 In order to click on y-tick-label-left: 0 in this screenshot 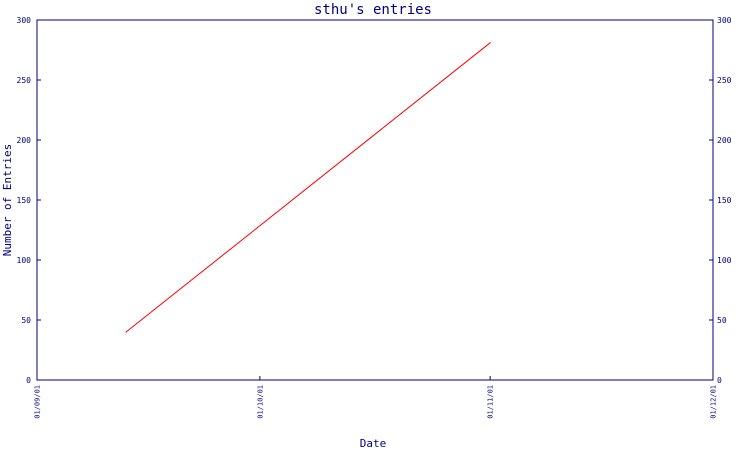, I will do `click(28, 380)`.